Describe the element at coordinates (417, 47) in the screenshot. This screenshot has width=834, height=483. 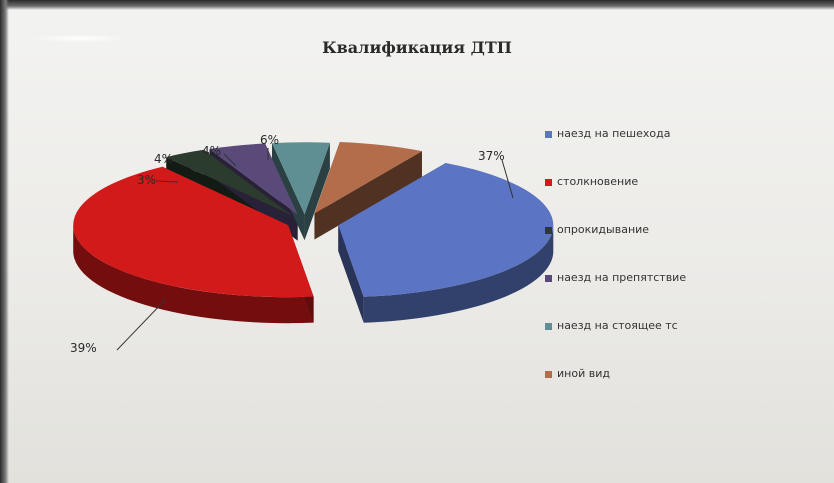
I see `chart-title: Квалификация ДТП` at that location.